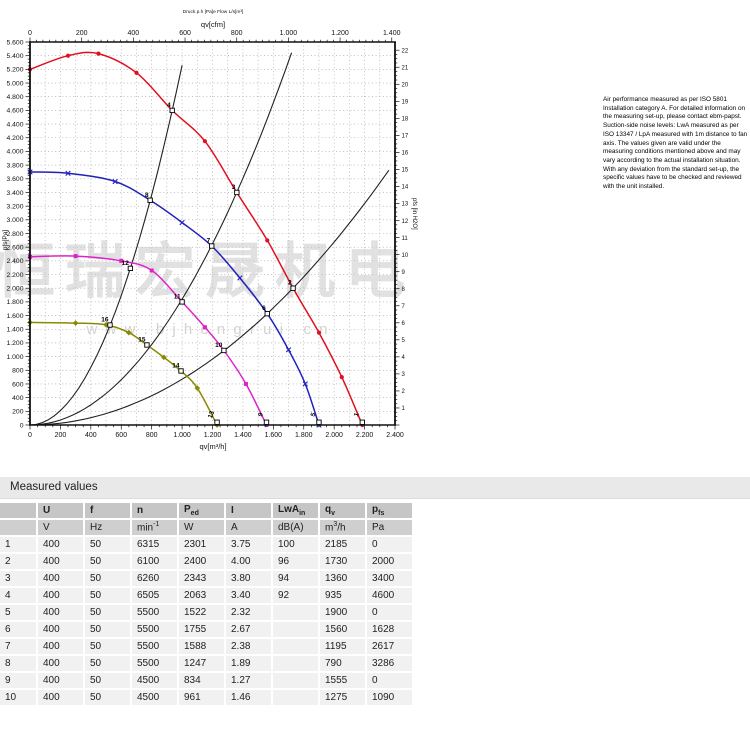 The width and height of the screenshot is (750, 731). Describe the element at coordinates (414, 214) in the screenshot. I see `y-right-axis-label: pfs [in H2O]` at that location.